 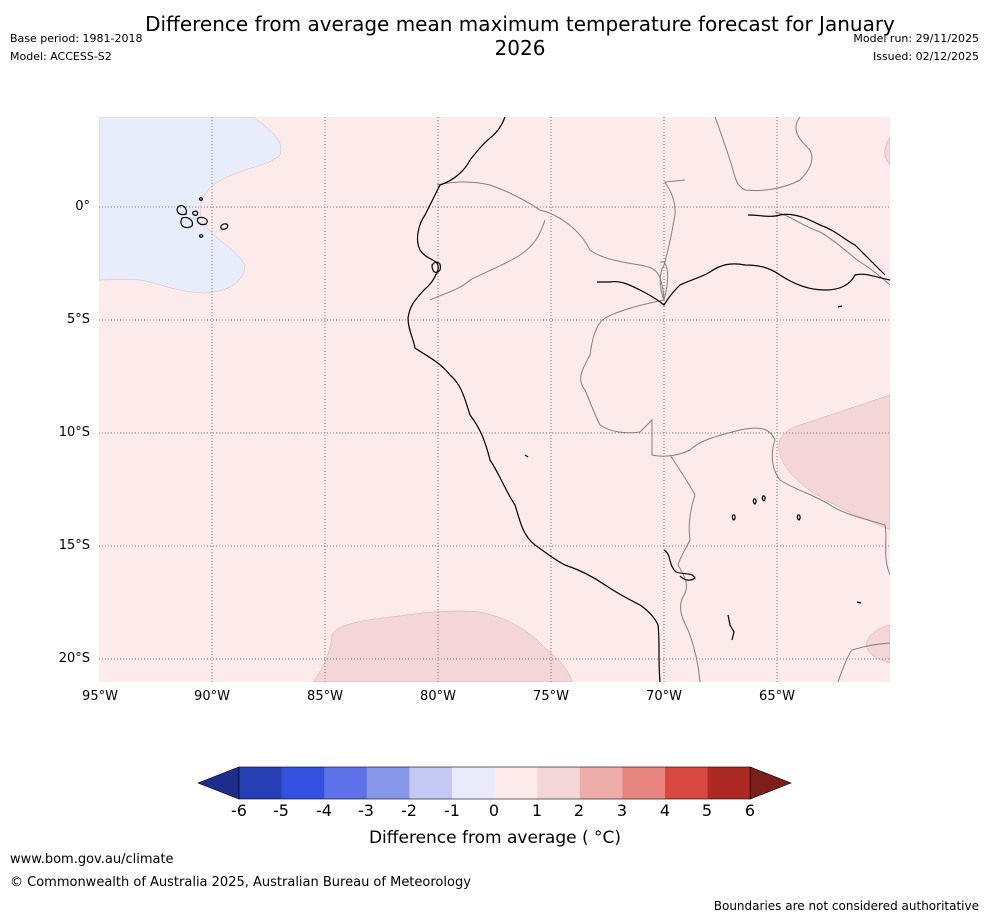 What do you see at coordinates (82, 206) in the screenshot?
I see `lat-label-0: 0°` at bounding box center [82, 206].